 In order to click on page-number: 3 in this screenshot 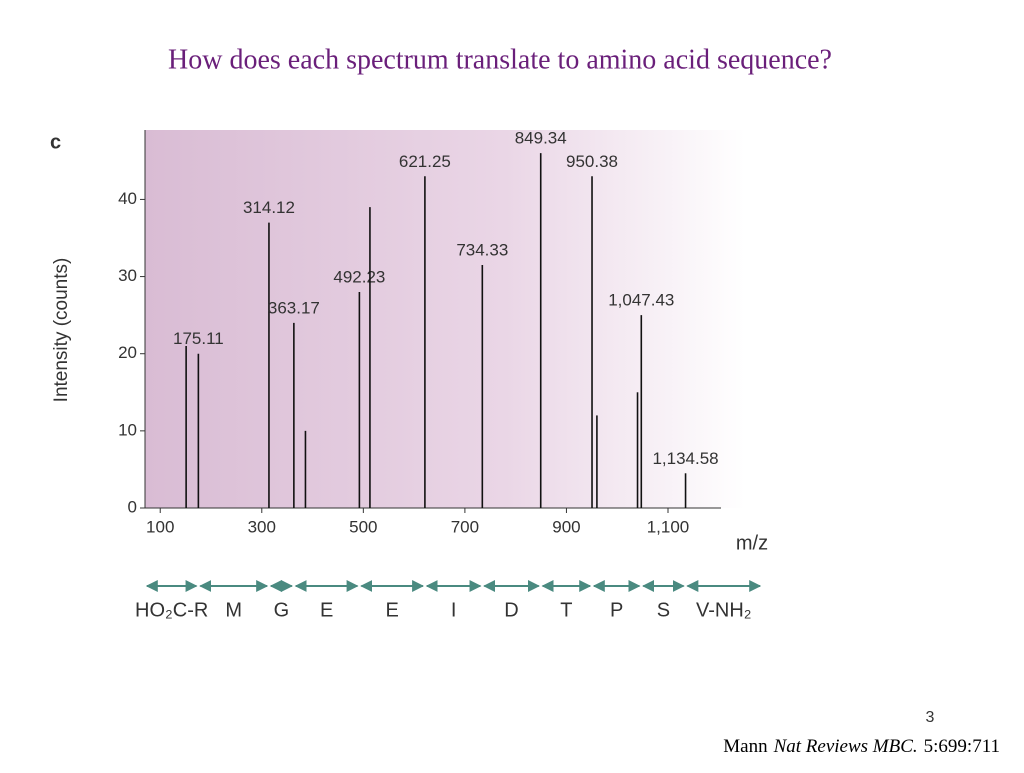, I will do `click(930, 717)`.